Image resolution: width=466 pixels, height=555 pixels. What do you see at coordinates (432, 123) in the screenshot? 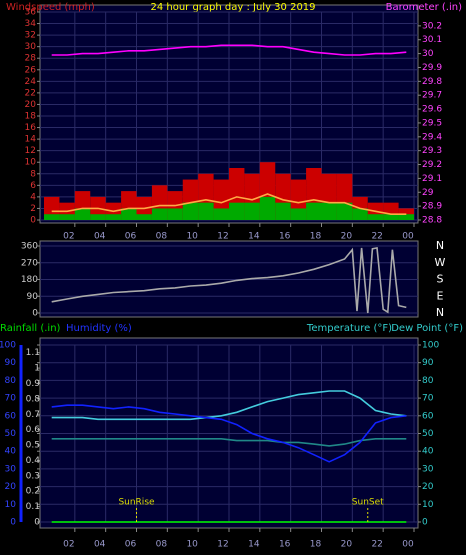
I see `y-tick-label: 29.5` at bounding box center [432, 123].